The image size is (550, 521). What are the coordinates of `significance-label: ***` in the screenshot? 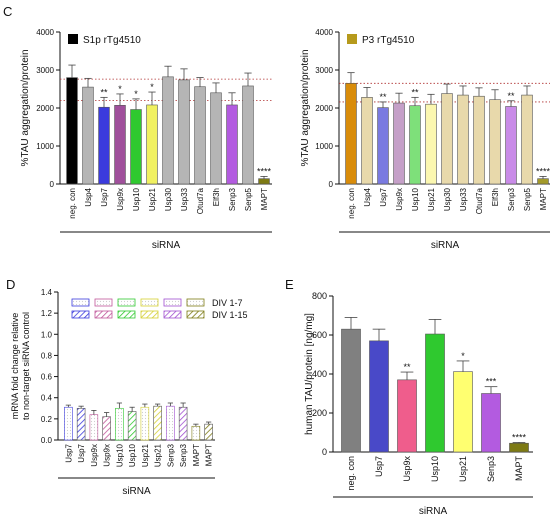 It's located at (491, 382).